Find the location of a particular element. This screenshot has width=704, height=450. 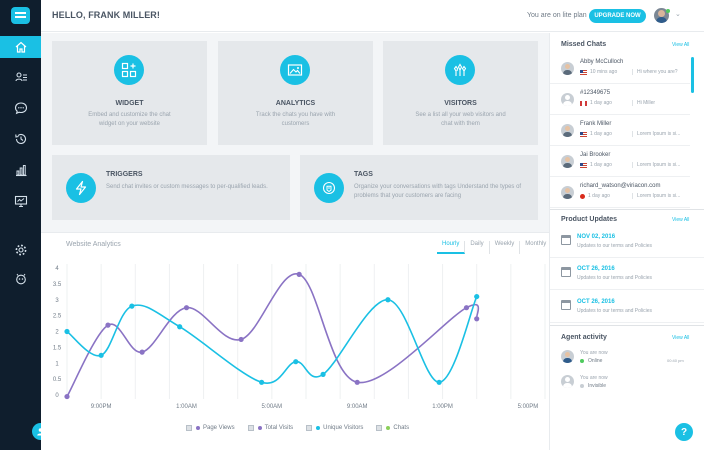

chat-preview: Hi where you are? is located at coordinates (655, 72).